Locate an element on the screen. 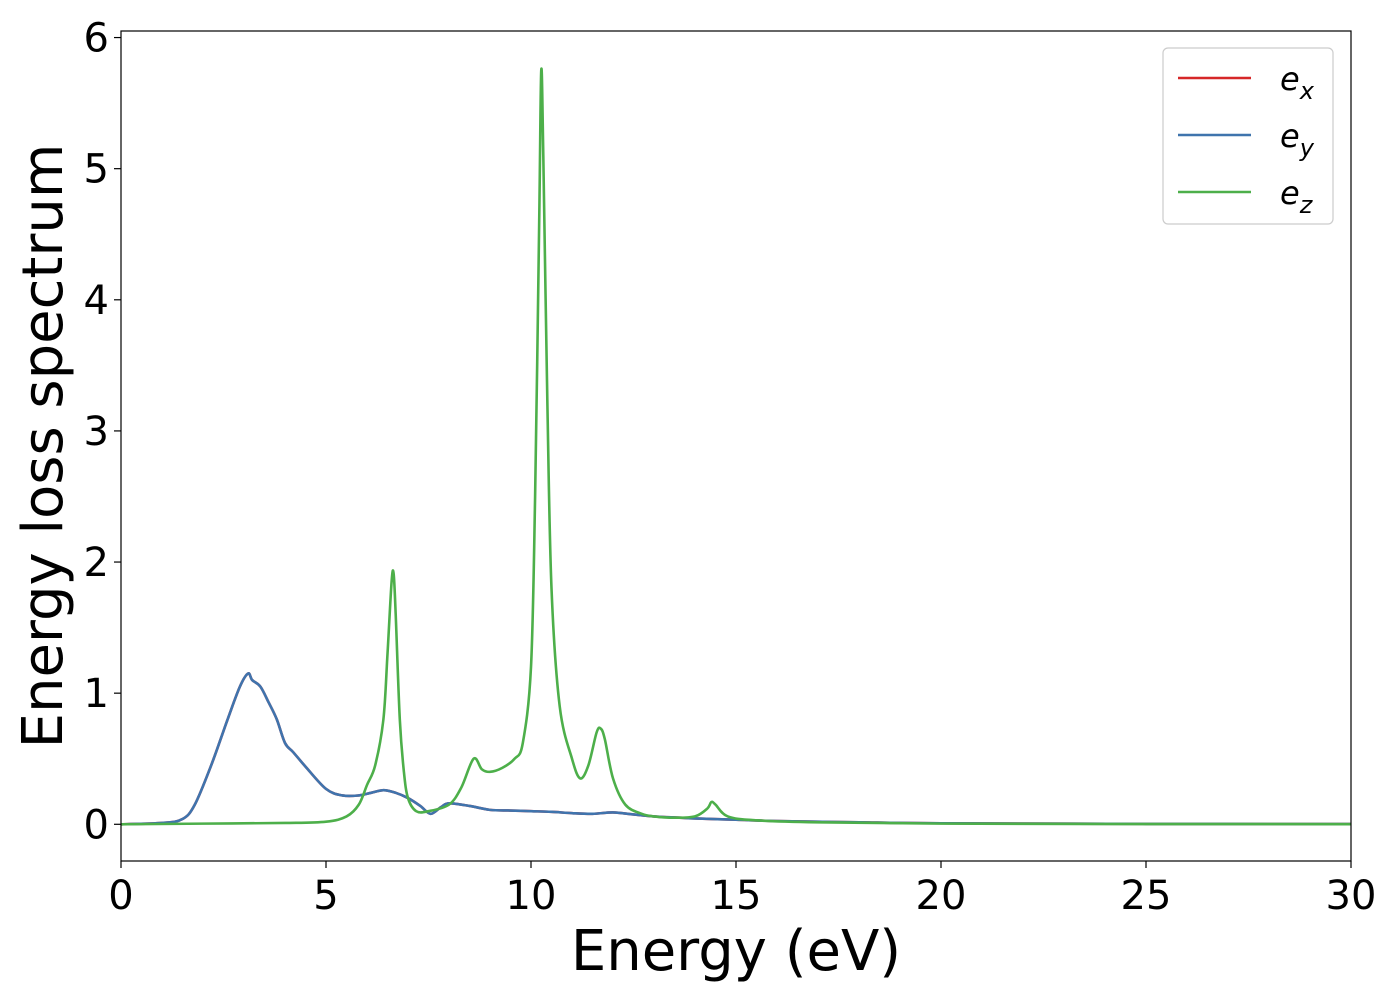  series-line-ey is located at coordinates (736, 749).